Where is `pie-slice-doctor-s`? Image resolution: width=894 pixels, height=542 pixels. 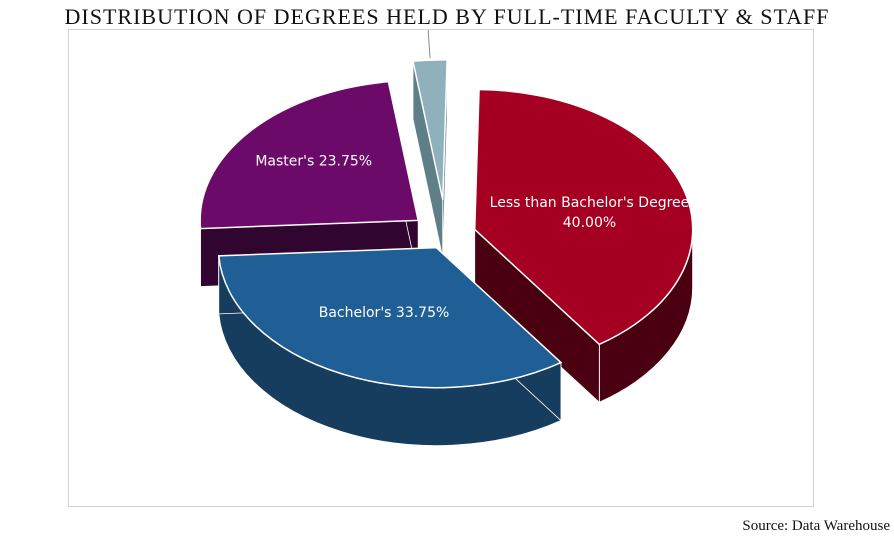
pie-slice-doctor-s is located at coordinates (430, 158).